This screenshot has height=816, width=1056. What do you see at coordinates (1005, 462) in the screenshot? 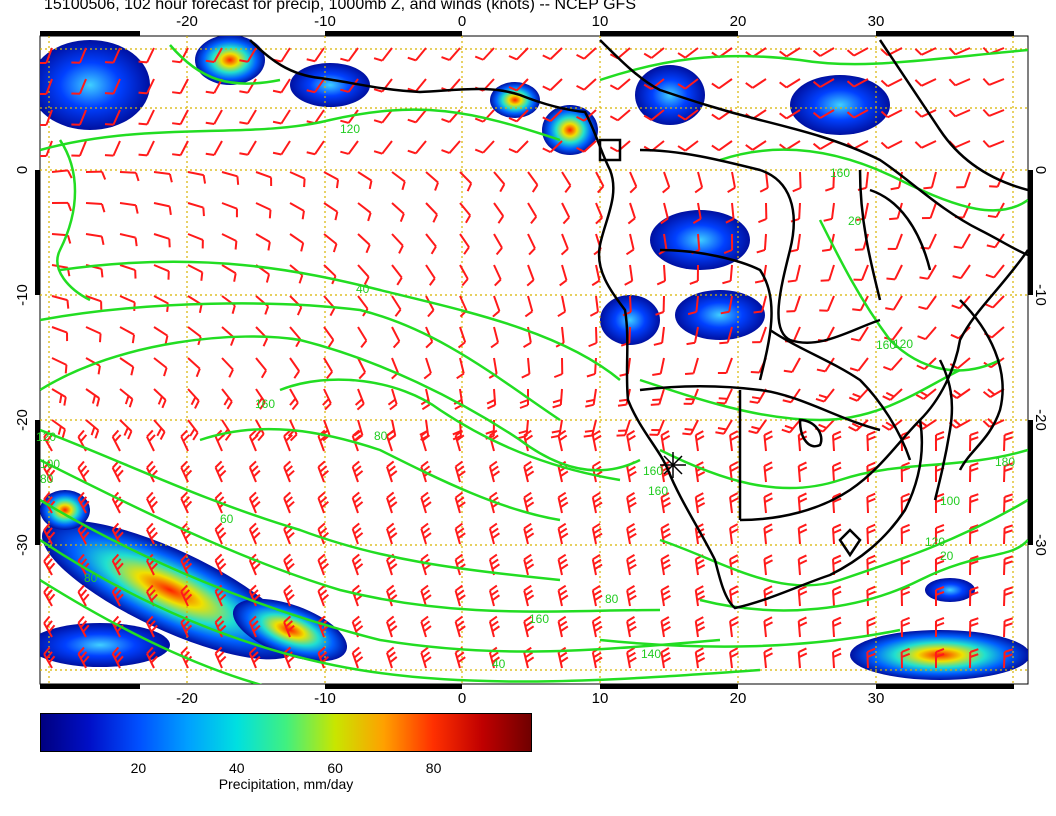
I see `contour-label: 180` at bounding box center [1005, 462].